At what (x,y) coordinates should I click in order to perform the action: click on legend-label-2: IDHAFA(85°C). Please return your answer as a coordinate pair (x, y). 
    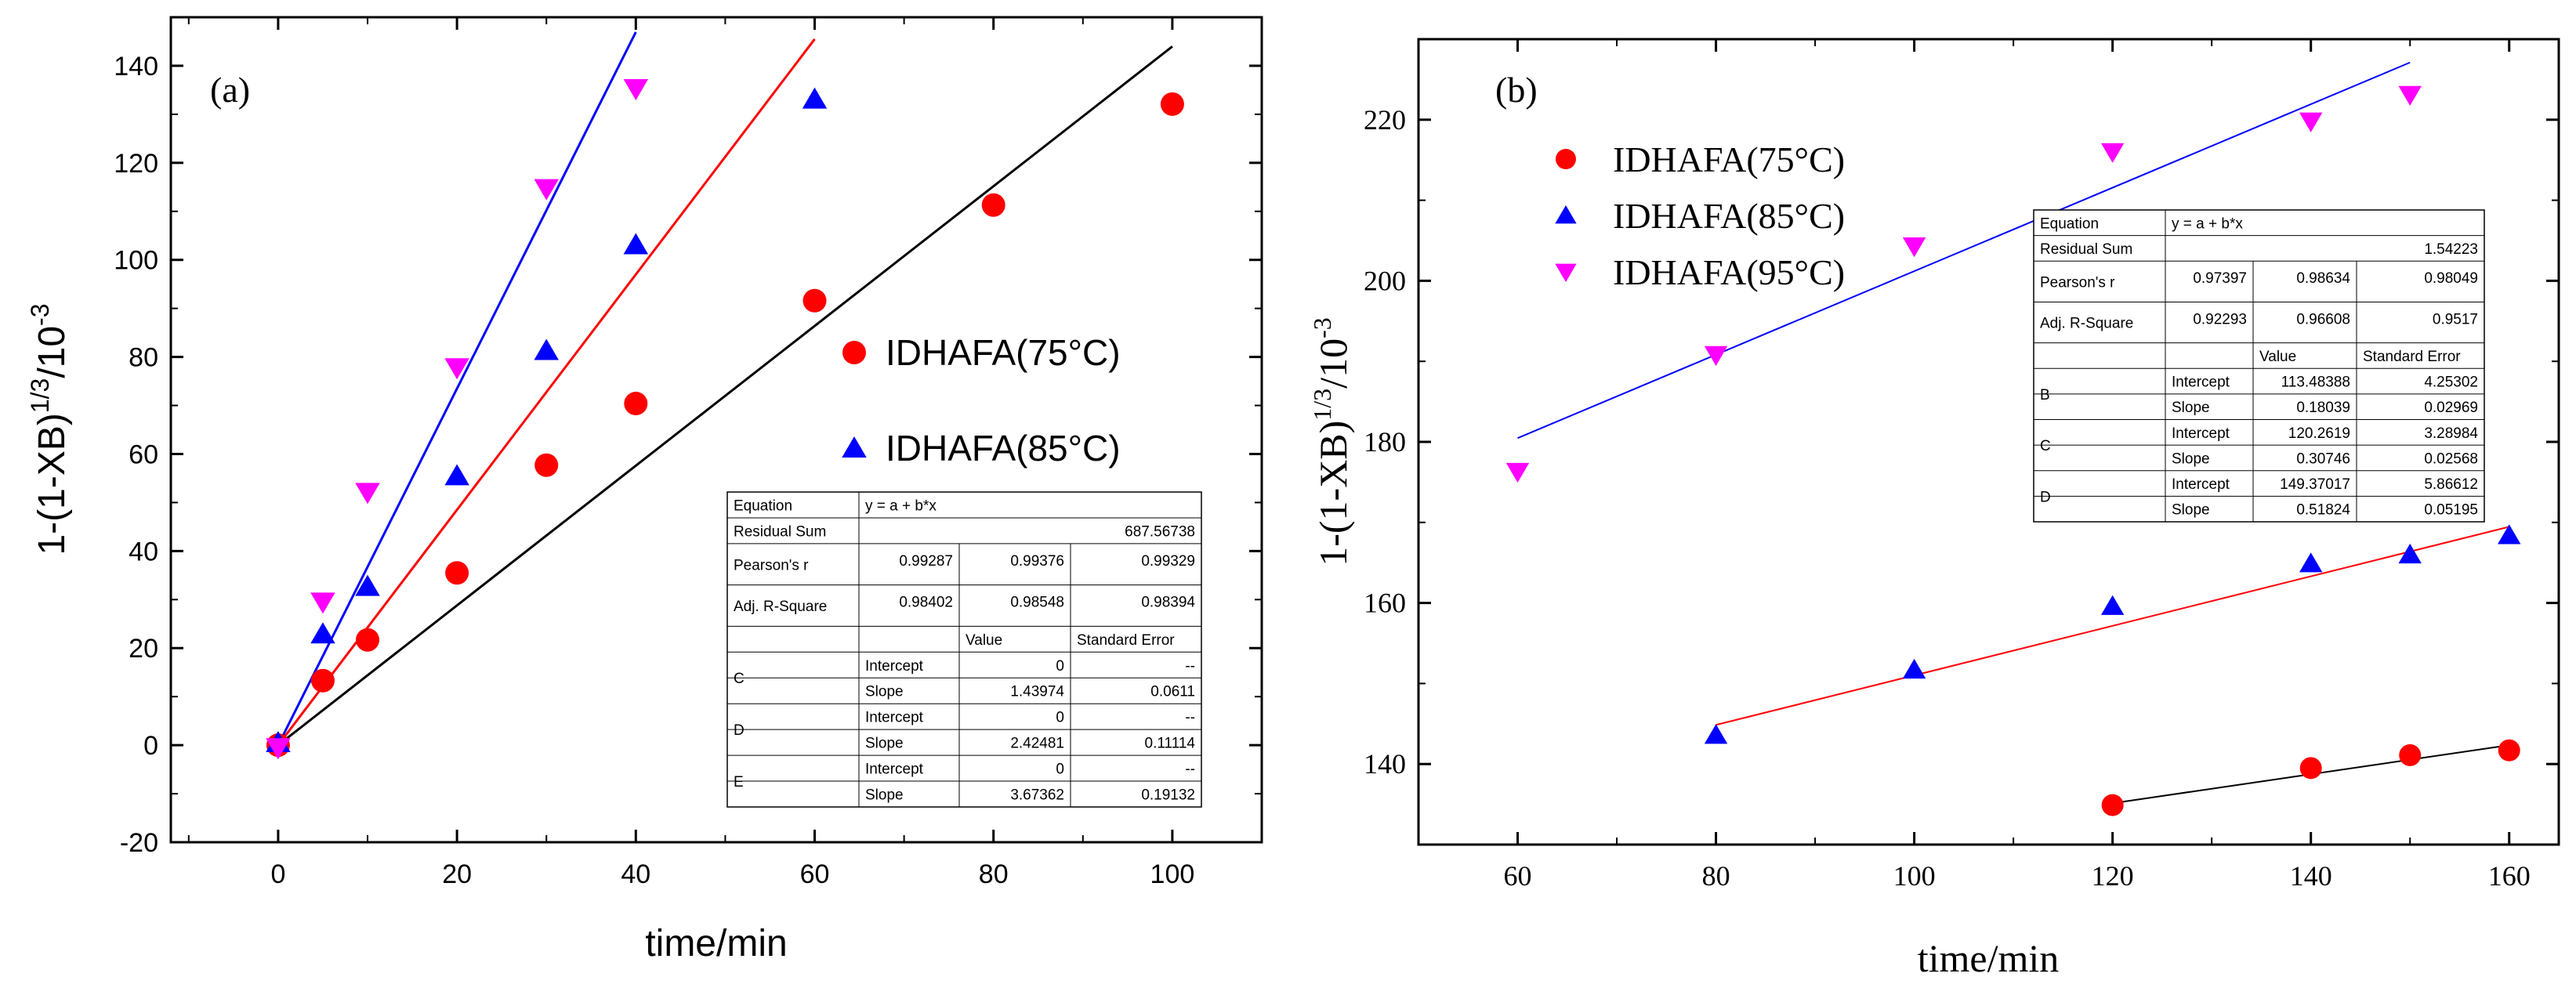
    Looking at the image, I should click on (1729, 216).